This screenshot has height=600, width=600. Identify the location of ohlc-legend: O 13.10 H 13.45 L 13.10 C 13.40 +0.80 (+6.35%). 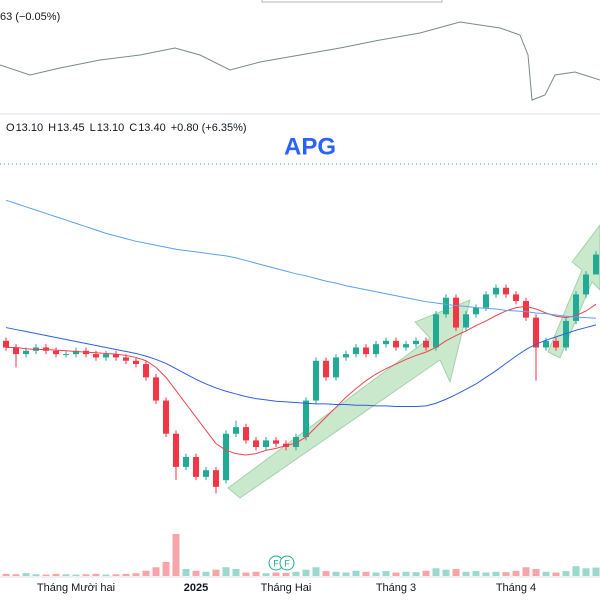
(126, 128).